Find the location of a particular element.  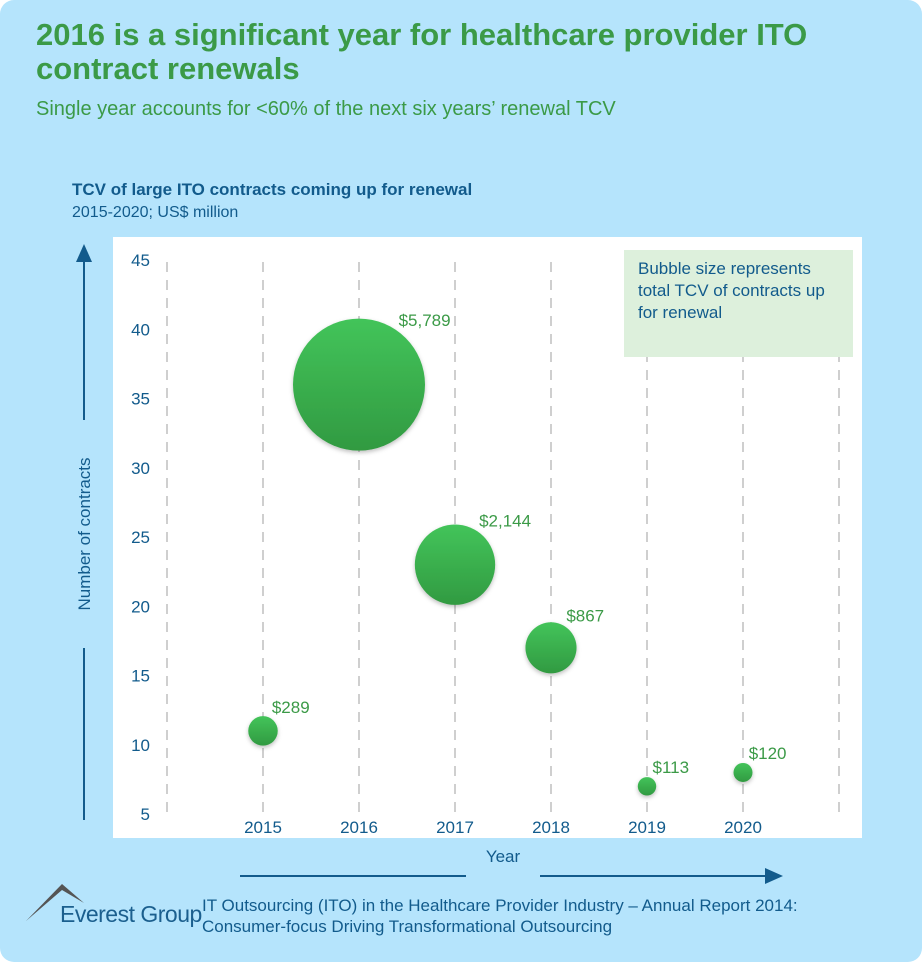

bubble-2019 is located at coordinates (647, 786).